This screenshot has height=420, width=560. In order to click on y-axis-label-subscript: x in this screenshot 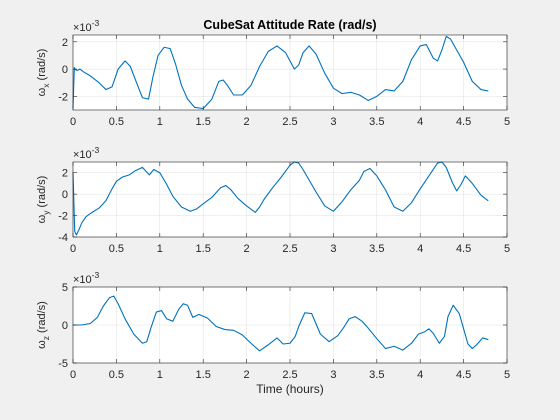, I will do `click(46, 85)`.